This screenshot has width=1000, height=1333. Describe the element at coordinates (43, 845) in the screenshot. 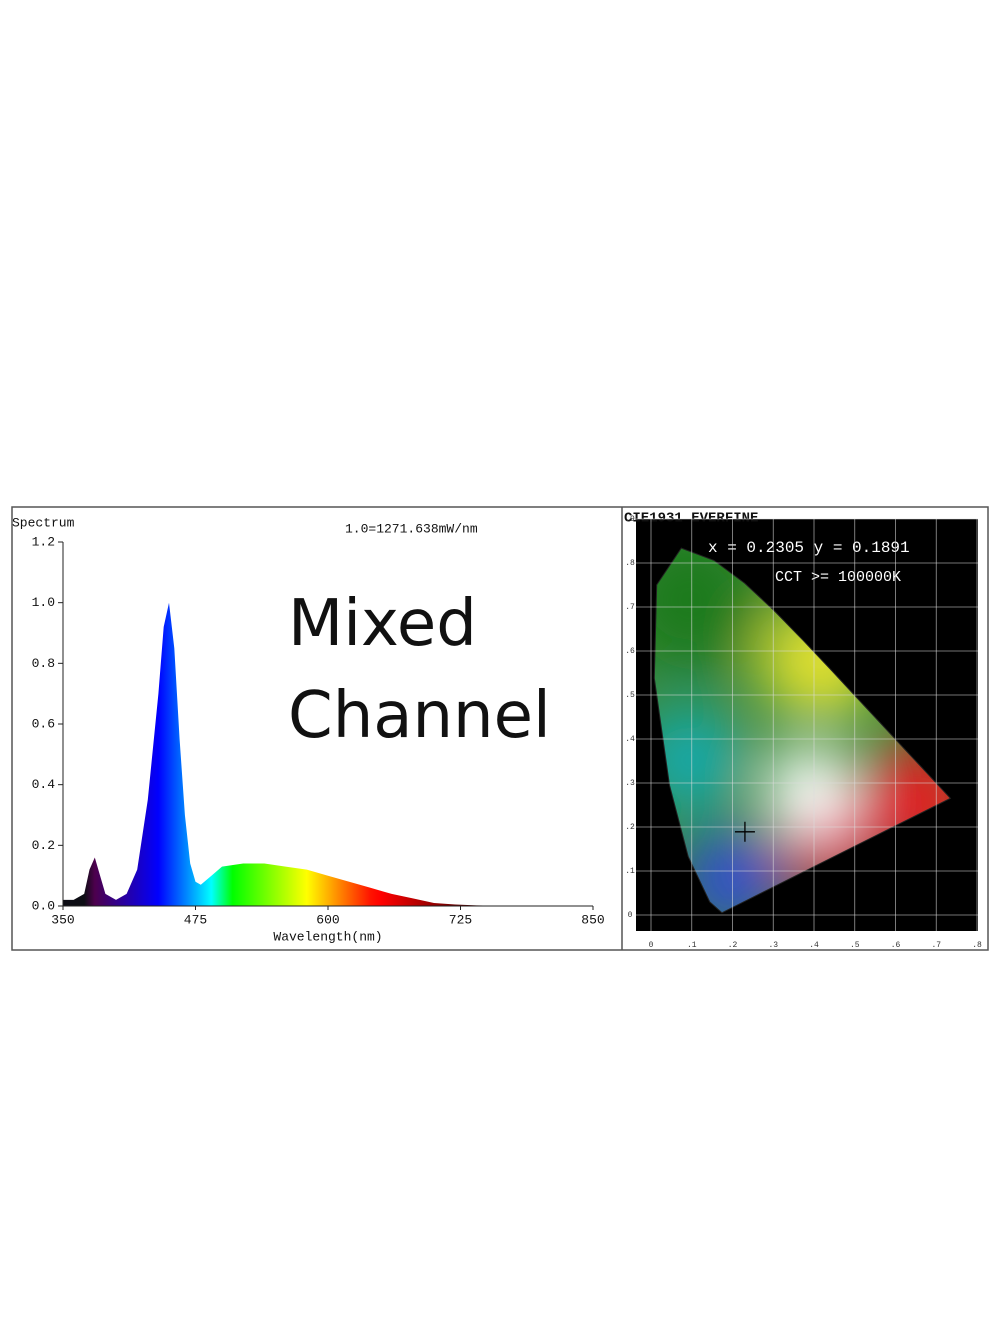

I see `y-tick-label: 0.2` at that location.